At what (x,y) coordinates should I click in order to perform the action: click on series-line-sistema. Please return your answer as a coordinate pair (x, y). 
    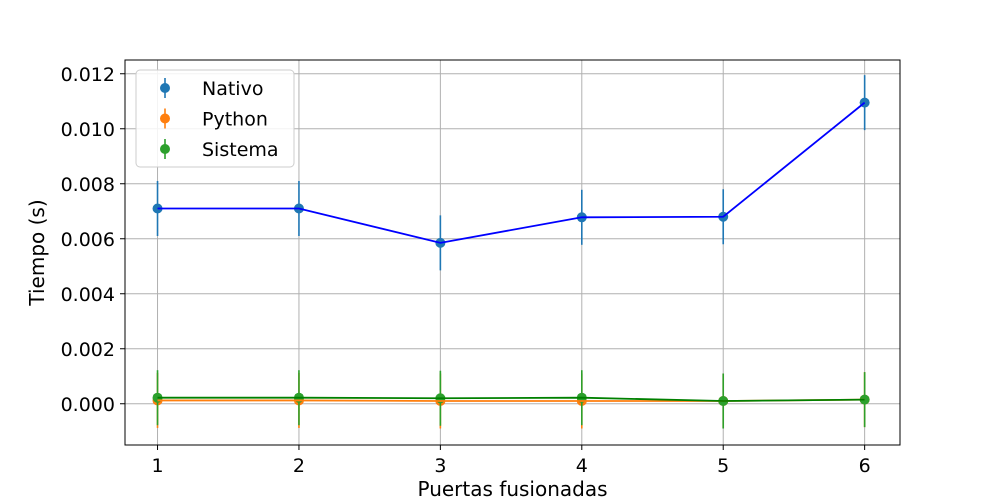
    Looking at the image, I should click on (511, 399).